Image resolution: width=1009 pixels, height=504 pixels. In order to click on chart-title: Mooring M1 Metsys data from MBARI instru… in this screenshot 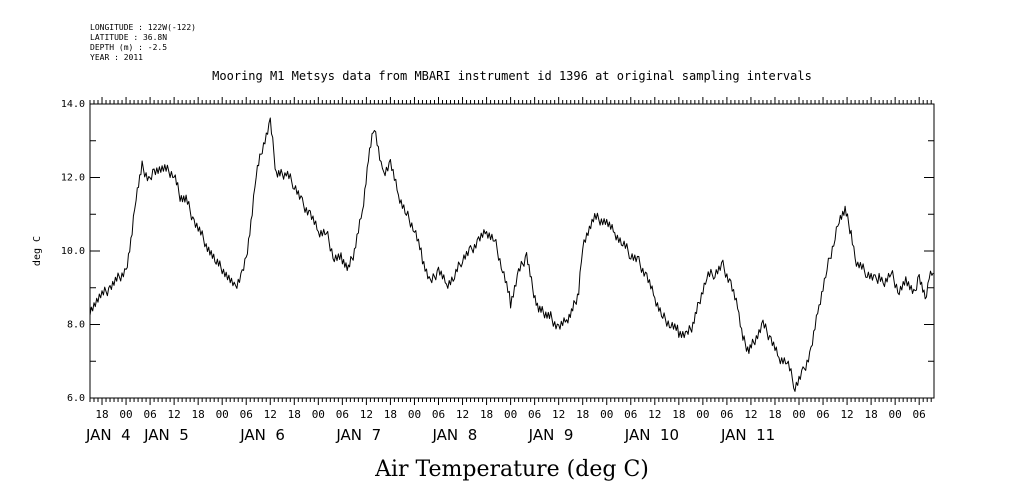, I will do `click(512, 76)`.